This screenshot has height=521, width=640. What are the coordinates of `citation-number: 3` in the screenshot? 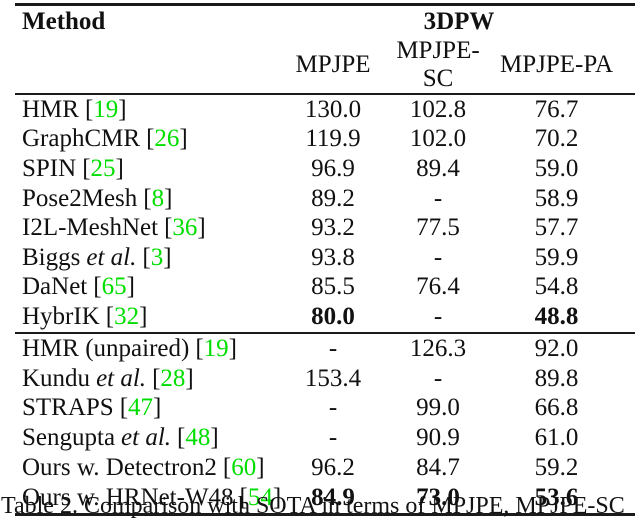 It's located at (157, 257).